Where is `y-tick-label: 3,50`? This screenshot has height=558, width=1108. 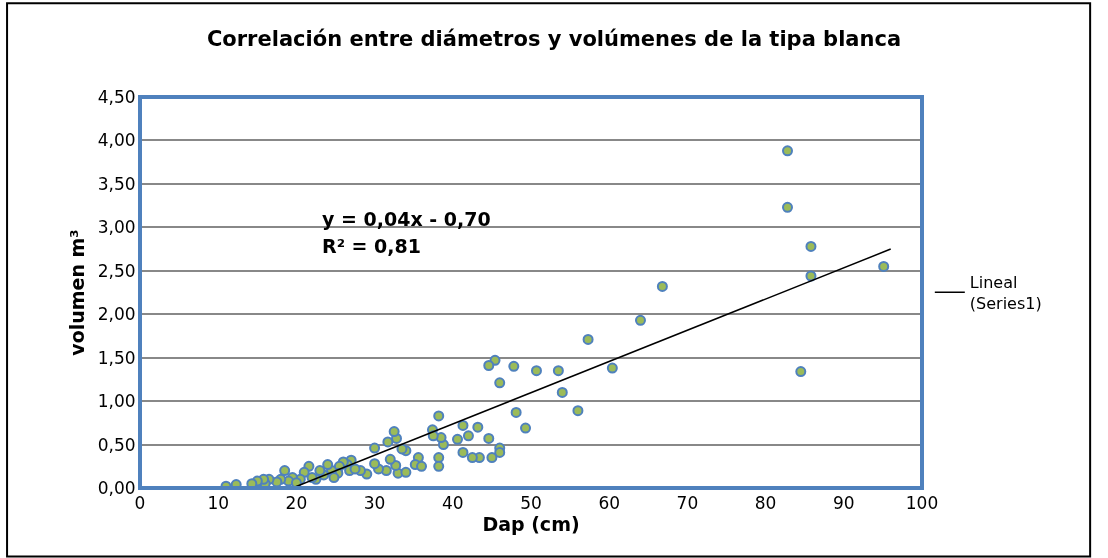
y-tick-label: 3,50 is located at coordinates (116, 183).